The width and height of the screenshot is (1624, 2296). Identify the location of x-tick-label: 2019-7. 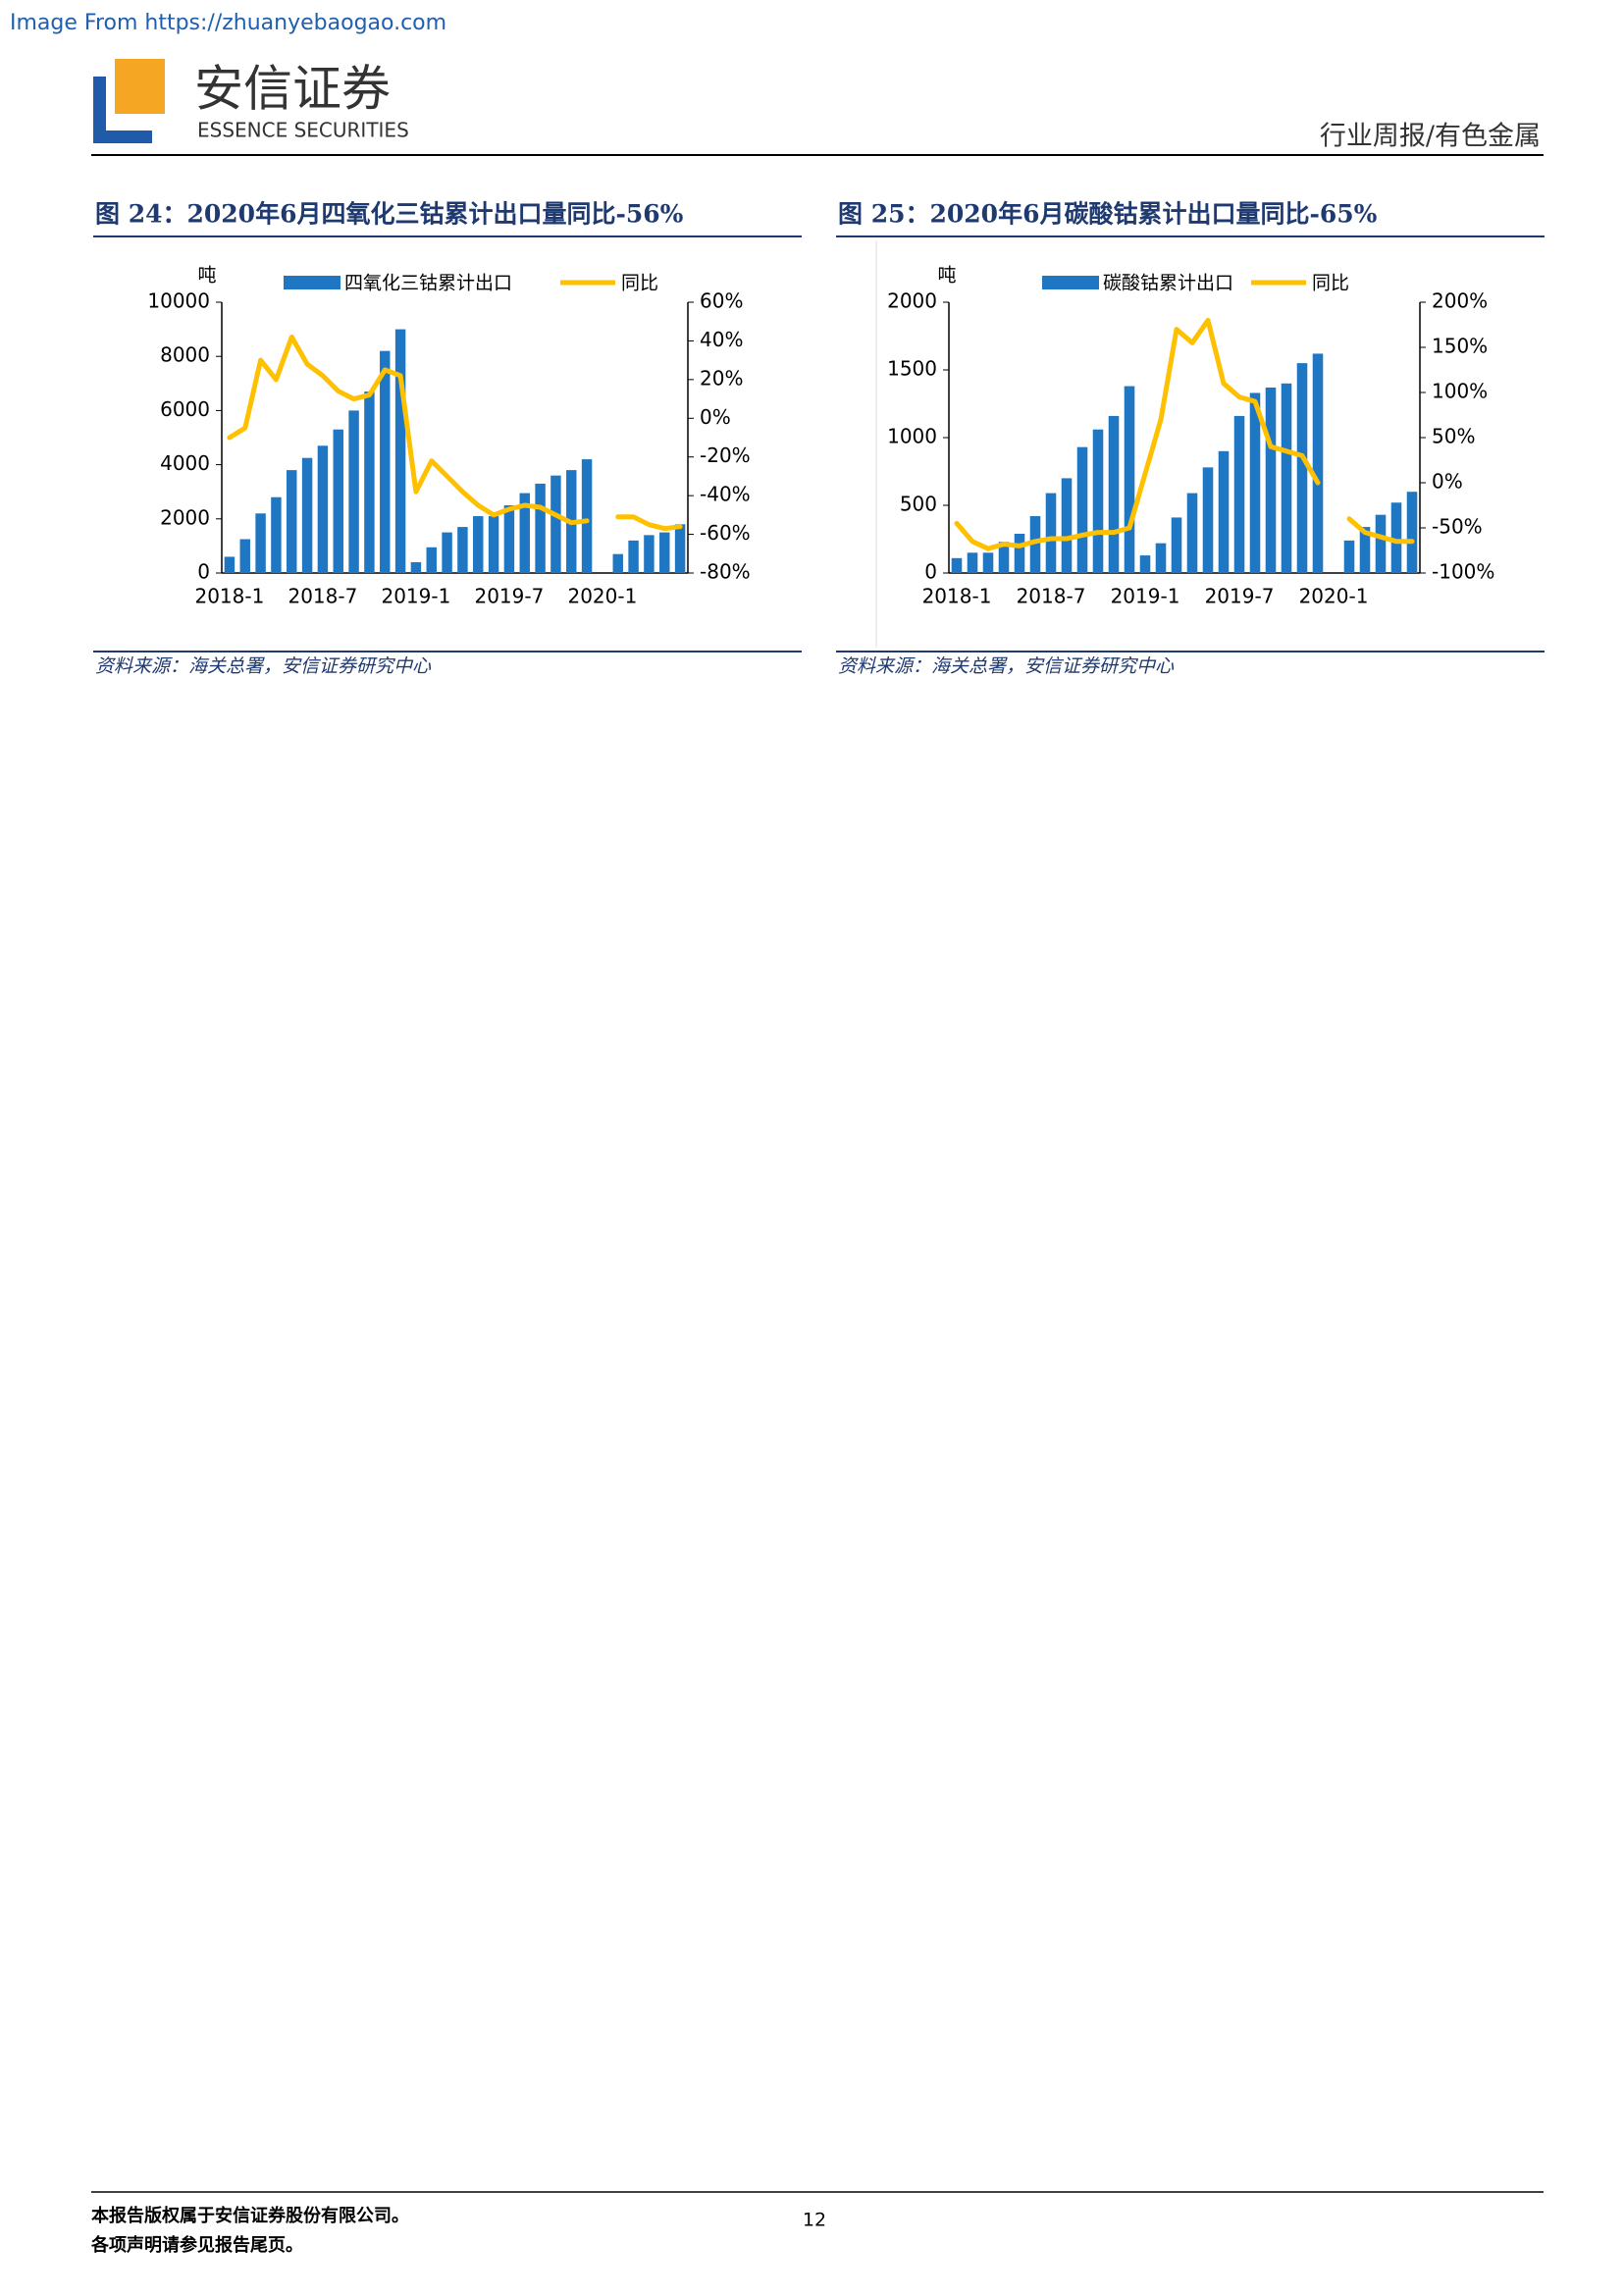
(1240, 596).